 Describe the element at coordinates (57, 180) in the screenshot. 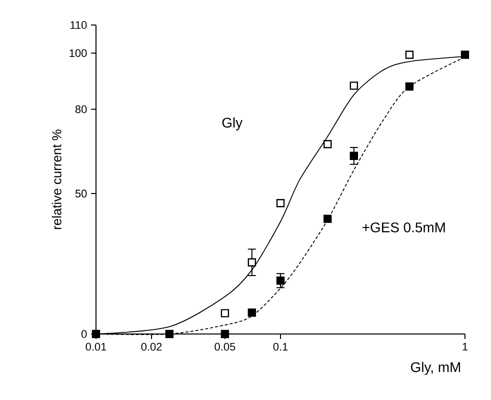

I see `y-axis-title: relative current %` at that location.